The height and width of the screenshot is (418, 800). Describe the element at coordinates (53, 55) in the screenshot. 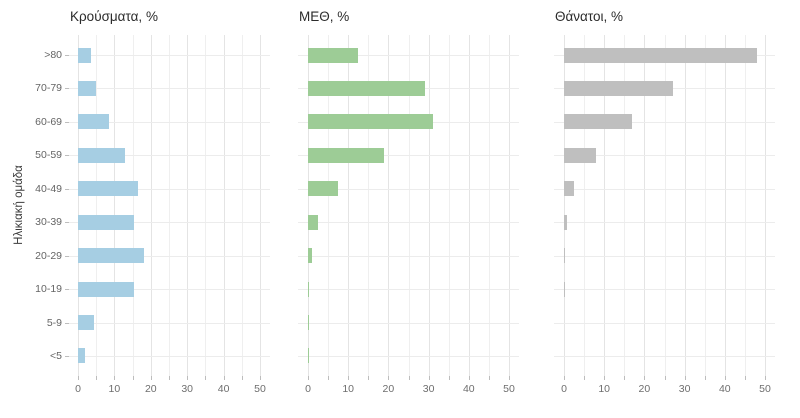

I see `age-group-label: >80` at that location.